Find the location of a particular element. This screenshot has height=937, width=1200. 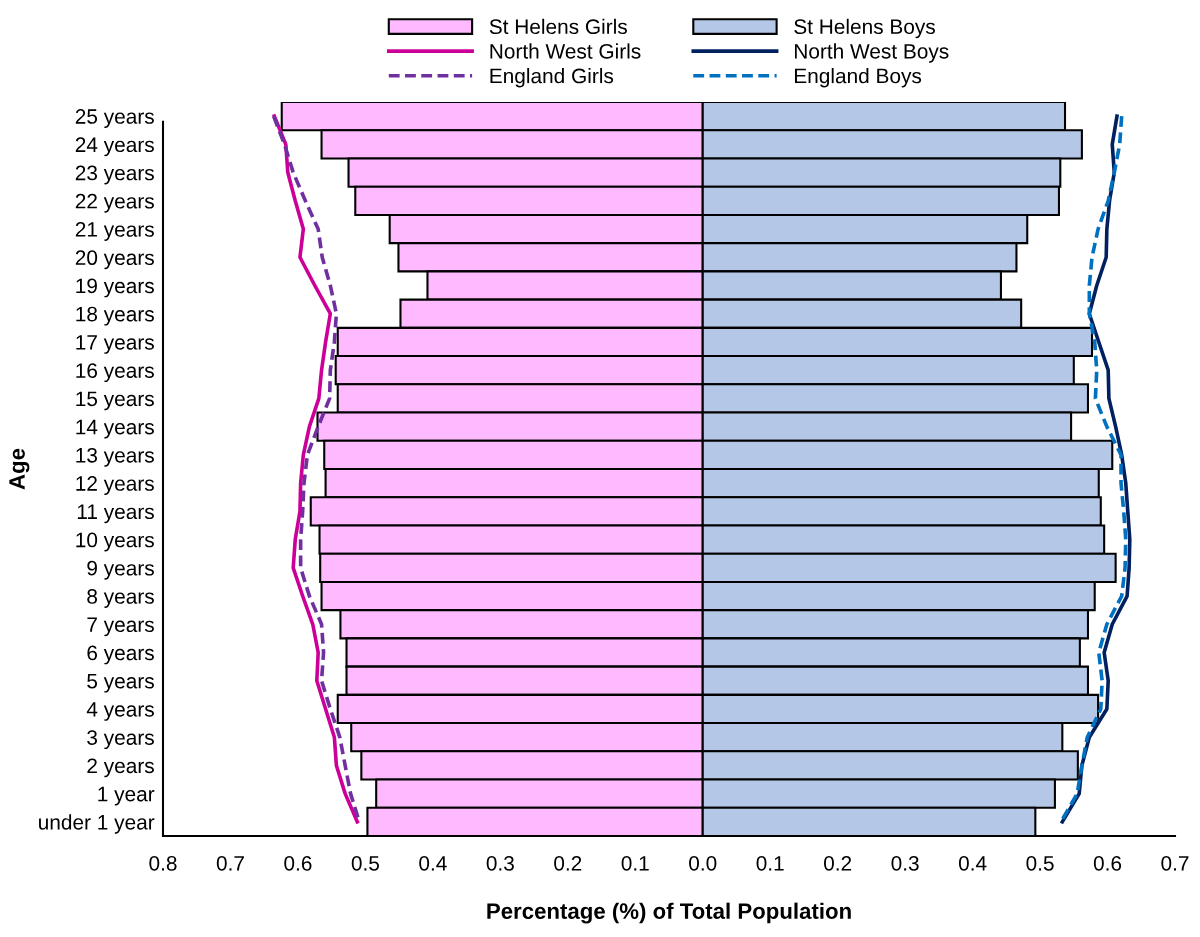

legend-label: North West Boys is located at coordinates (872, 53).